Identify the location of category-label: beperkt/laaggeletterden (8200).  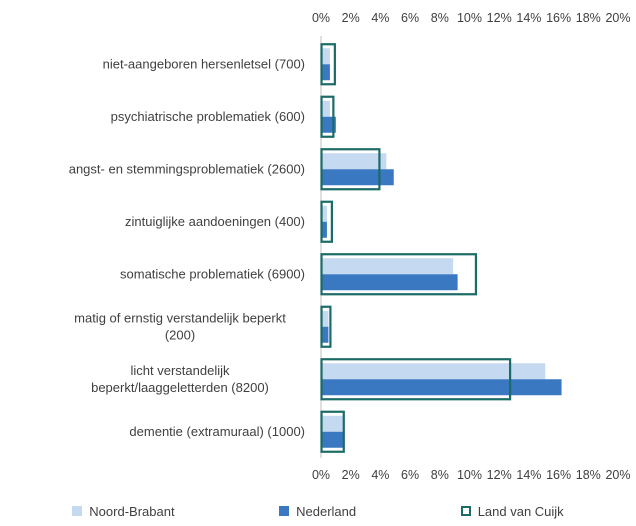
(180, 387).